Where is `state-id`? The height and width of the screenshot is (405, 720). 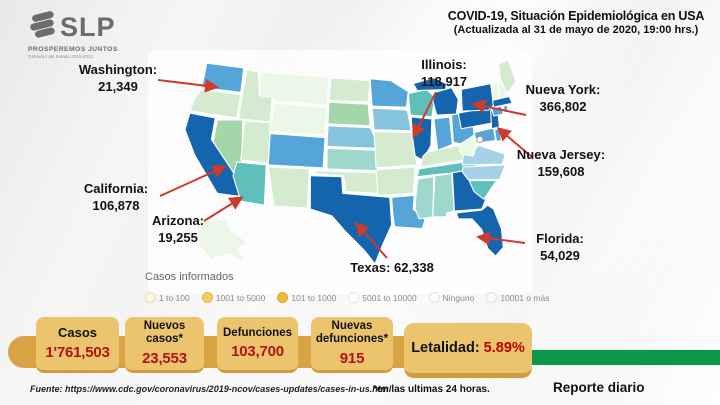 state-id is located at coordinates (255, 96).